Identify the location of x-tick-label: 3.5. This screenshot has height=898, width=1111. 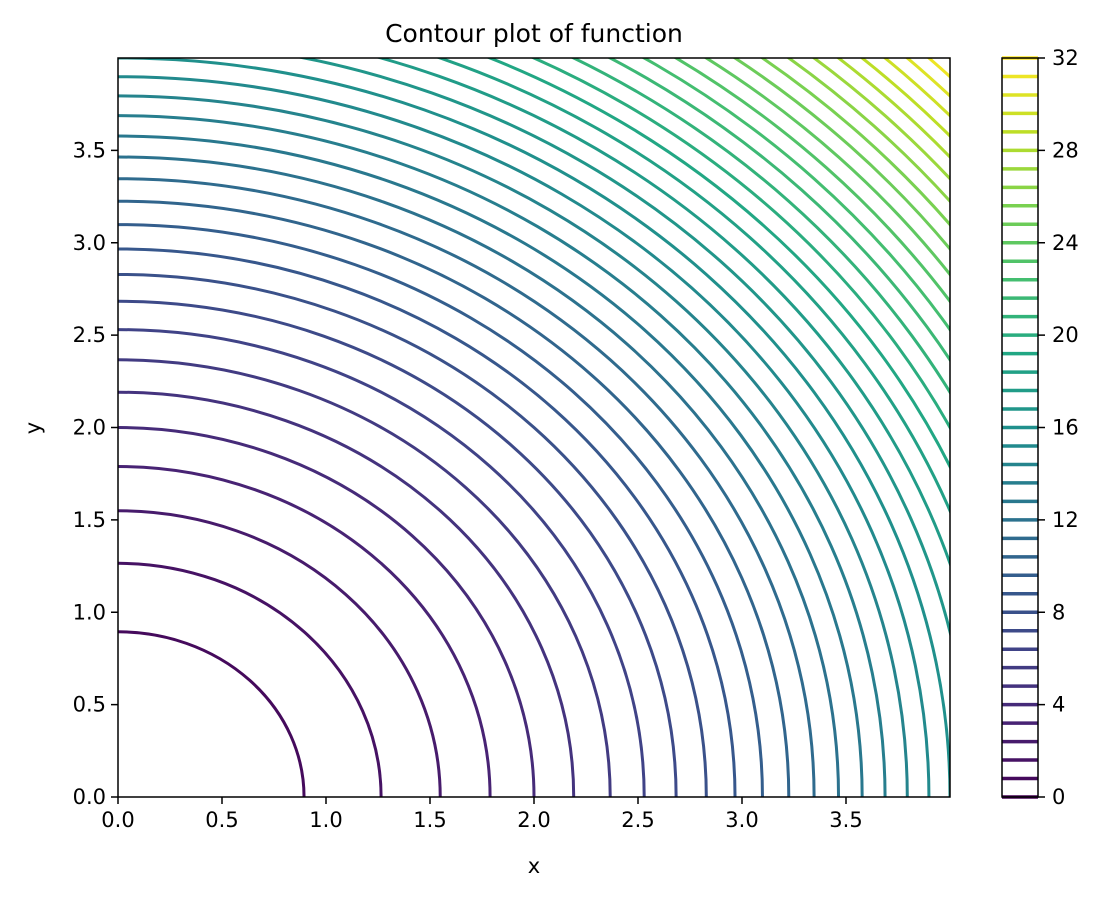
(845, 820).